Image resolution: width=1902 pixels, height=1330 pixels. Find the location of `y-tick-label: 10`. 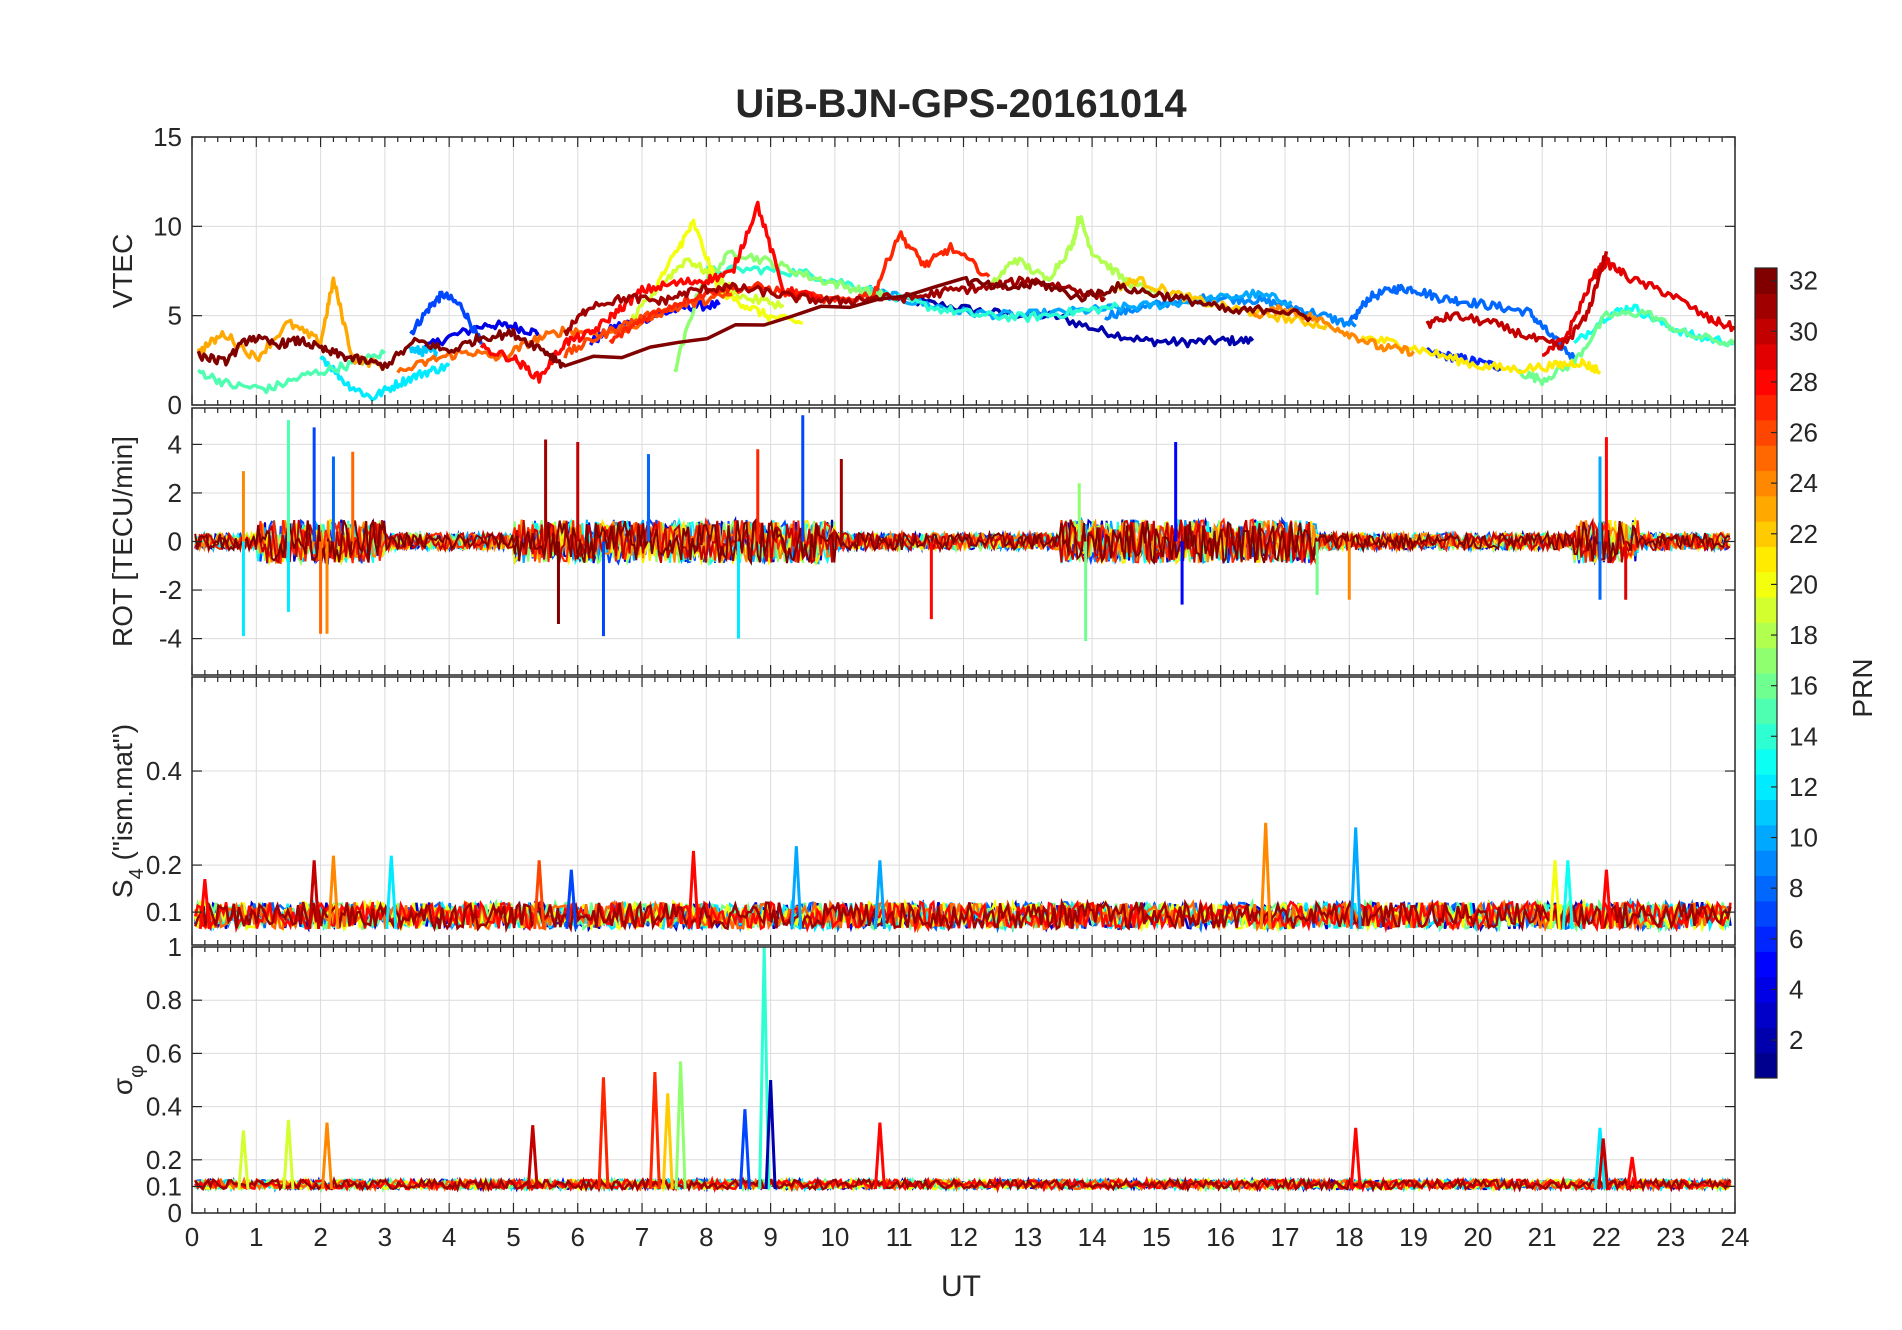

y-tick-label: 10 is located at coordinates (167, 226).